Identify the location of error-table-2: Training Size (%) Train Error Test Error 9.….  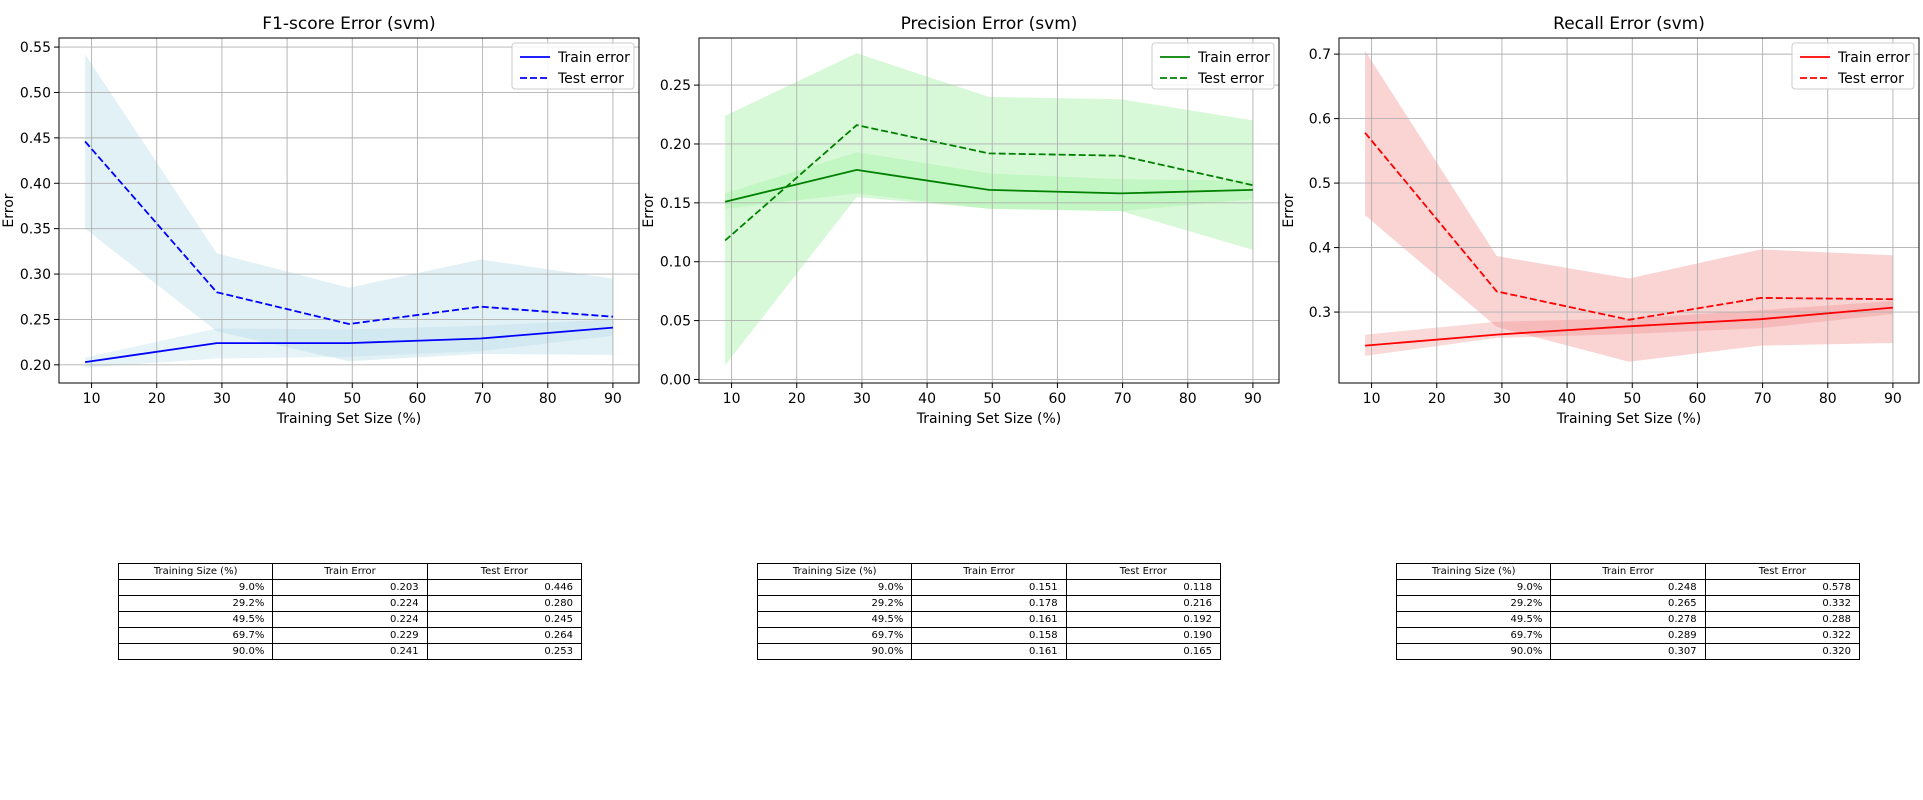
(989, 611).